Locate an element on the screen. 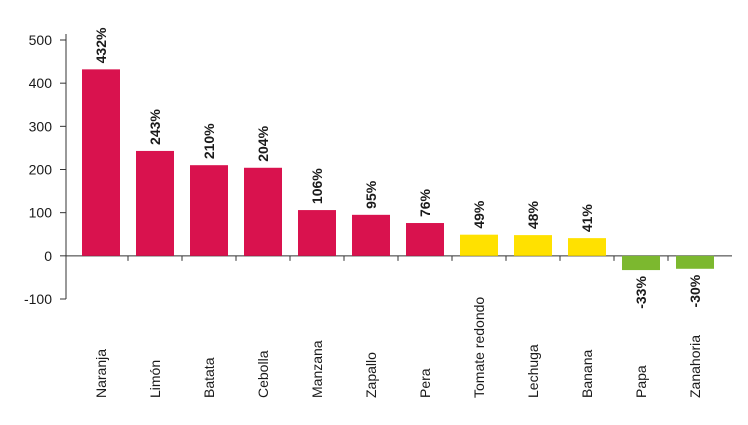 This screenshot has height=425, width=748. data-label: 41% is located at coordinates (587, 218).